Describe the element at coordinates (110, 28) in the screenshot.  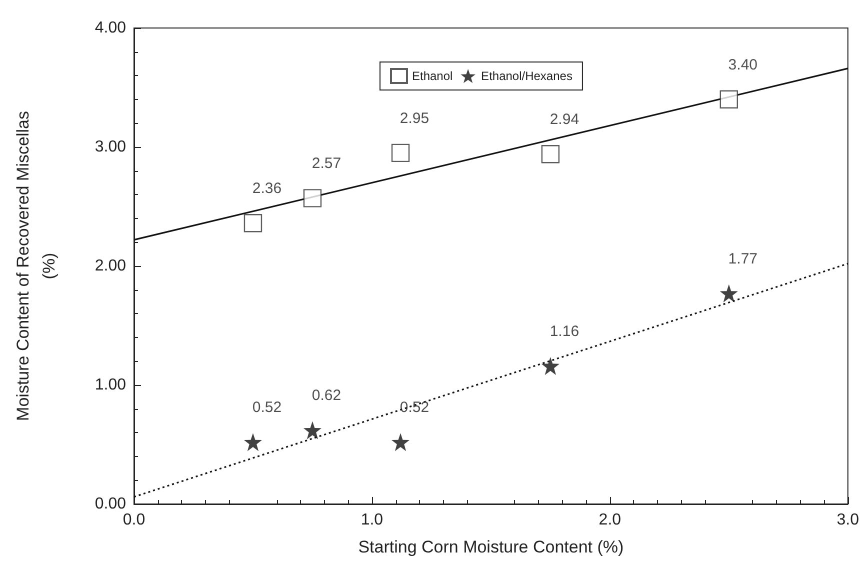
I see `y-tick-label: 4.00` at that location.